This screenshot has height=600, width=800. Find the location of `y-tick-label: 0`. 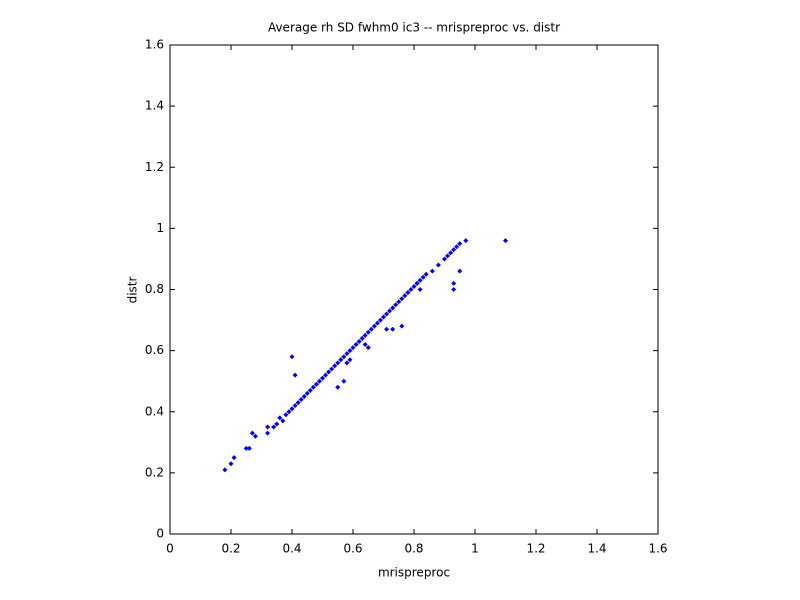

y-tick-label: 0 is located at coordinates (160, 534).